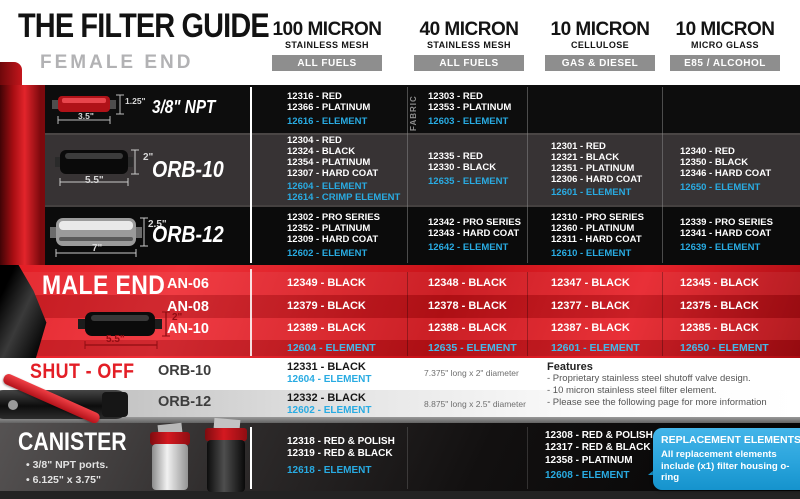 This screenshot has height=499, width=800. What do you see at coordinates (117, 62) in the screenshot?
I see `female-end-heading: FEMALE END` at bounding box center [117, 62].